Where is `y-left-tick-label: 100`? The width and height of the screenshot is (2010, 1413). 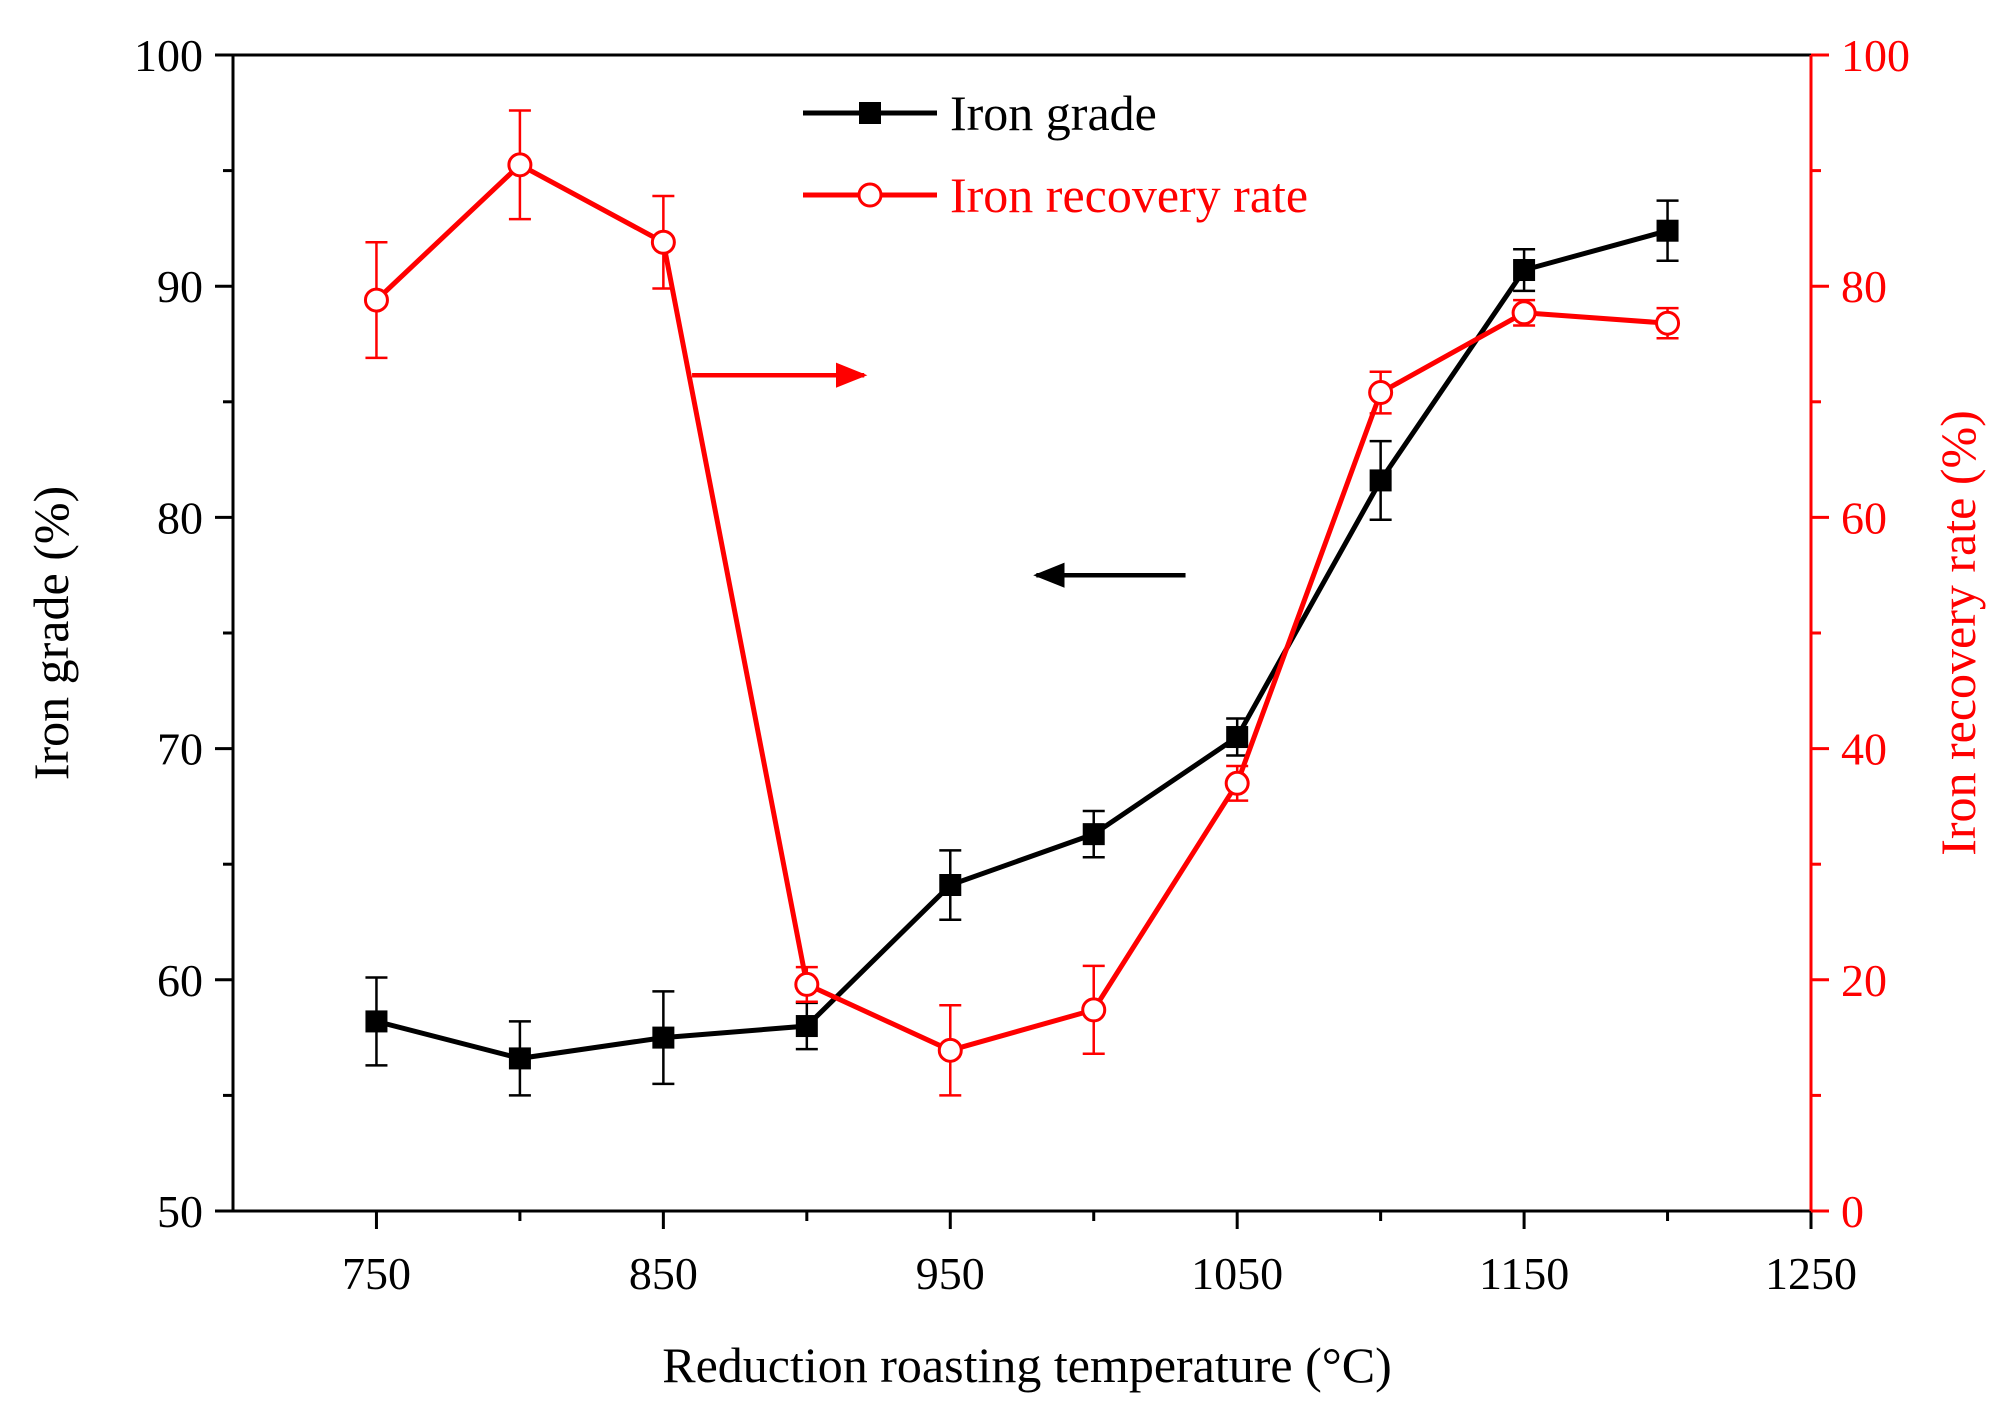
y-left-tick-label: 100 is located at coordinates (168, 55).